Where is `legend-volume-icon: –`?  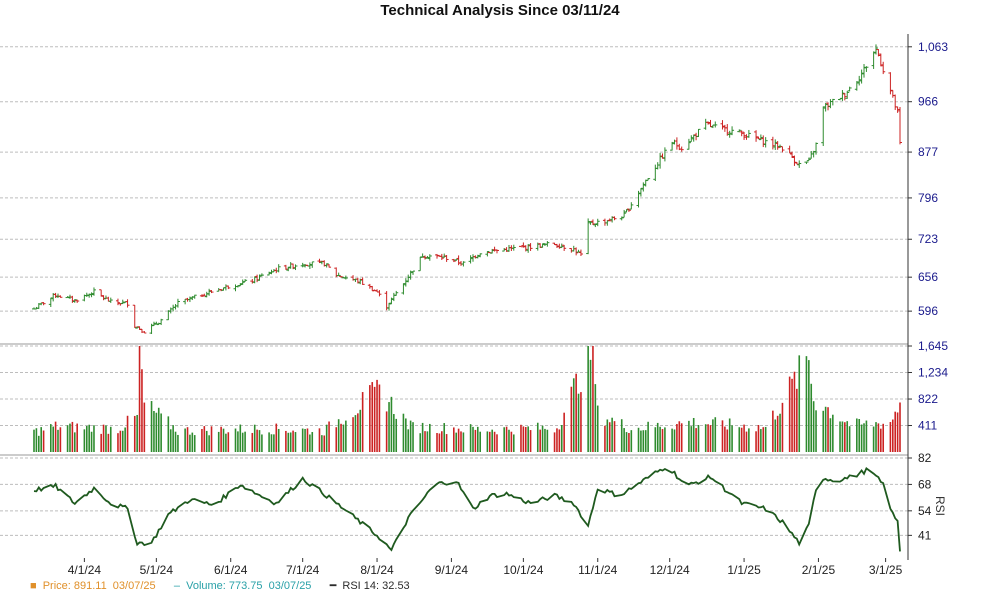 legend-volume-icon: – is located at coordinates (177, 586).